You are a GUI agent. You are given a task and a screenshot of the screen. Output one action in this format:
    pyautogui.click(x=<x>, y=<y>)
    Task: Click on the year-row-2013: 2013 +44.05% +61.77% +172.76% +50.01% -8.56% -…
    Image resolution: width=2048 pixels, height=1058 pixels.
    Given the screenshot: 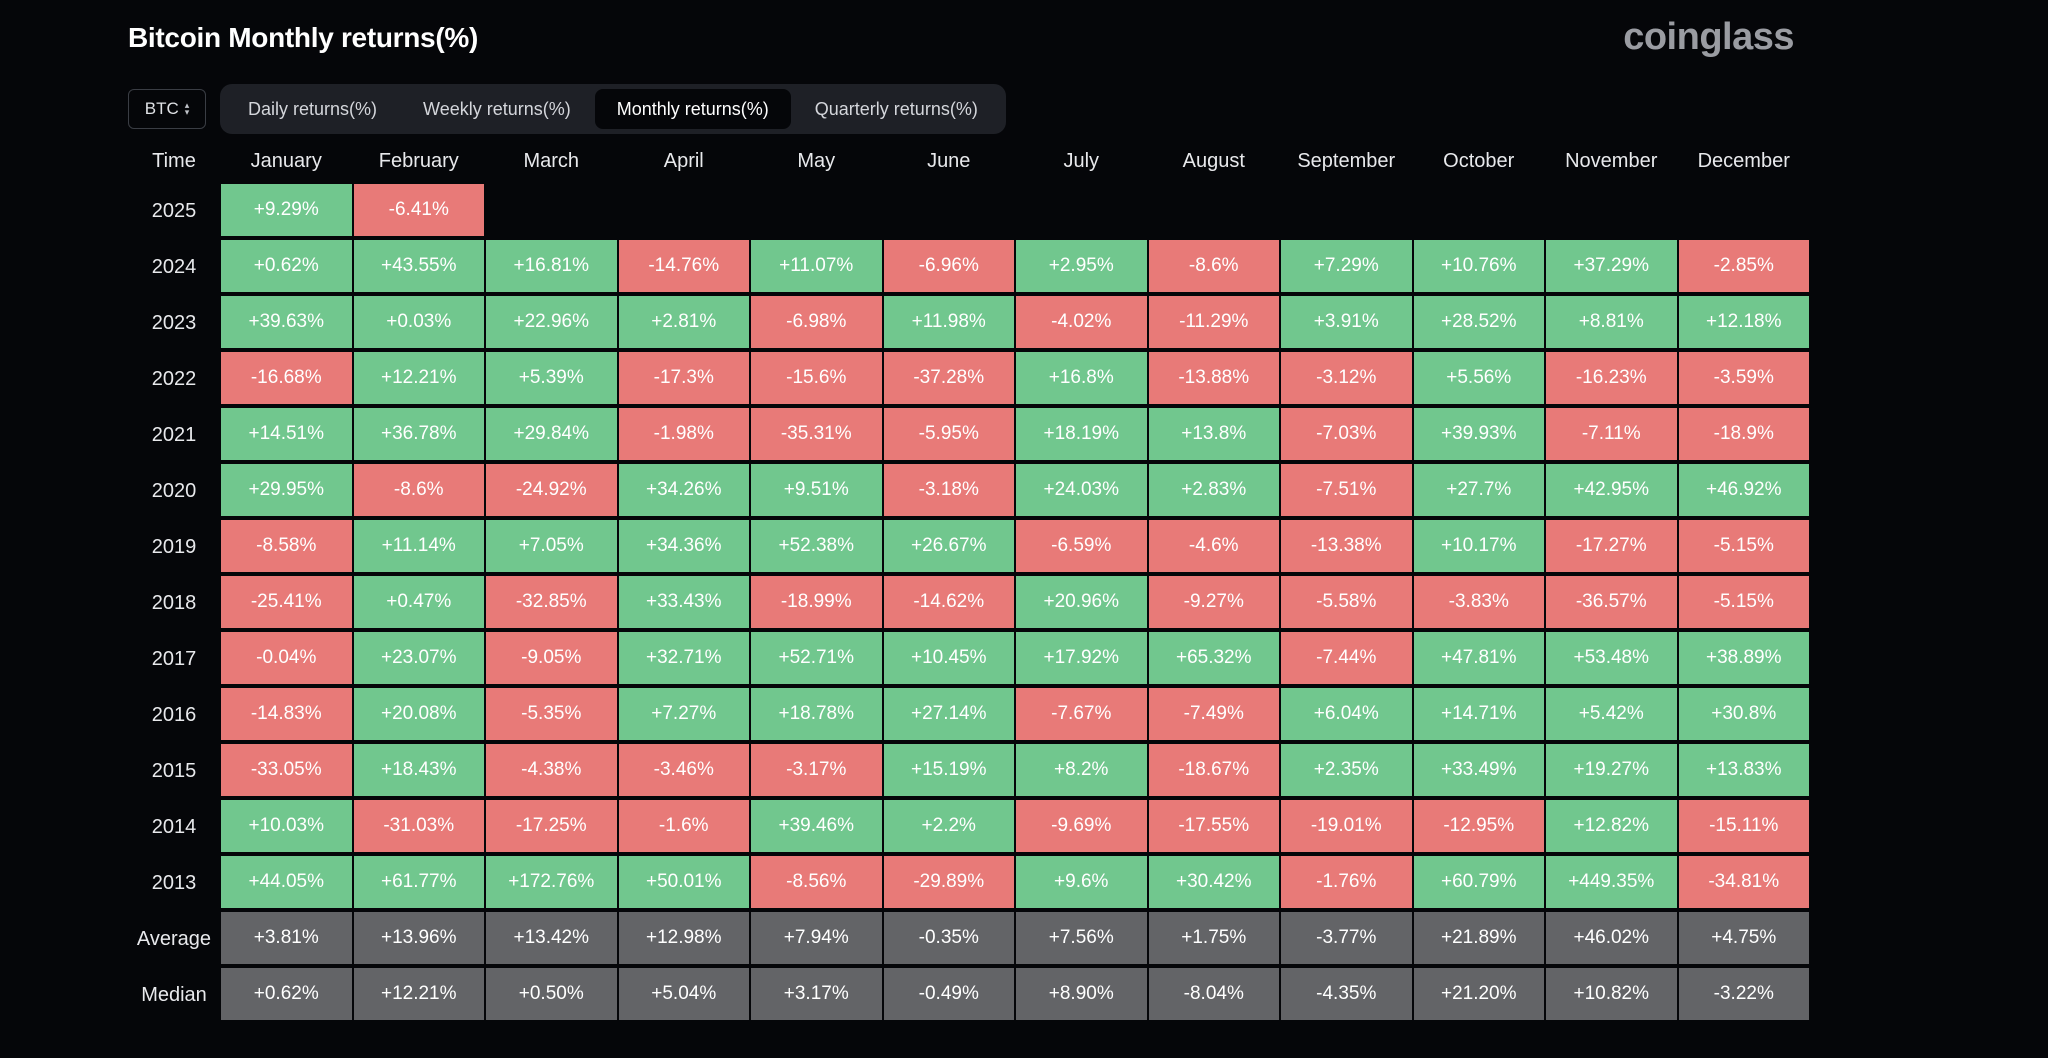 What is the action you would take?
    pyautogui.click(x=969, y=883)
    